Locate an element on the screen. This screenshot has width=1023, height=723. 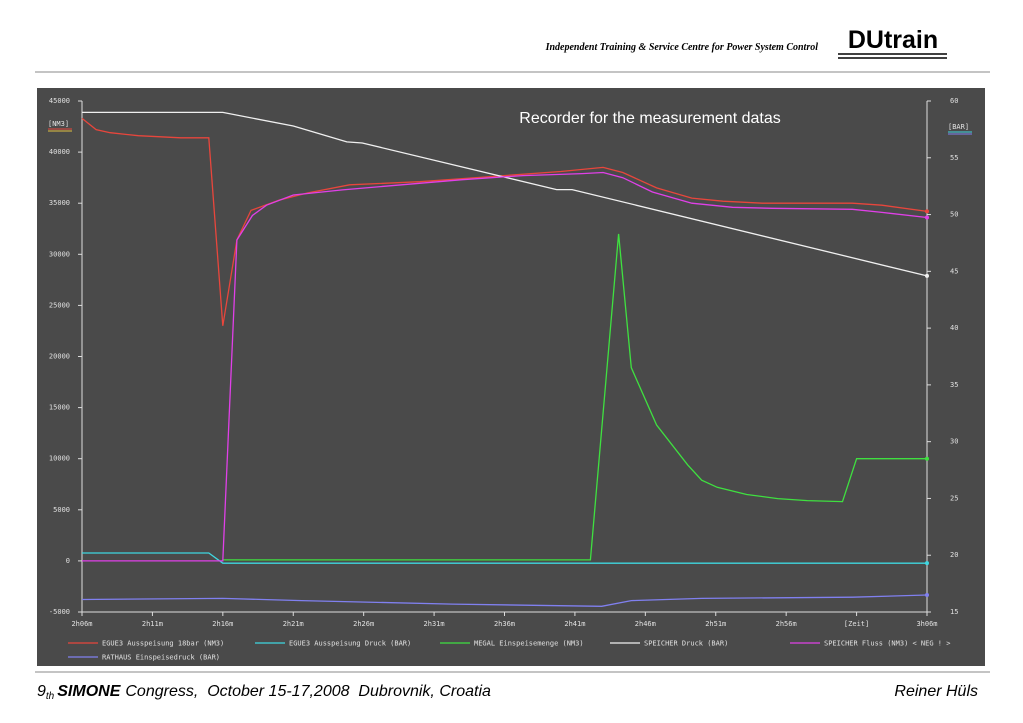
x-tick-label: 2h36m is located at coordinates (504, 624).